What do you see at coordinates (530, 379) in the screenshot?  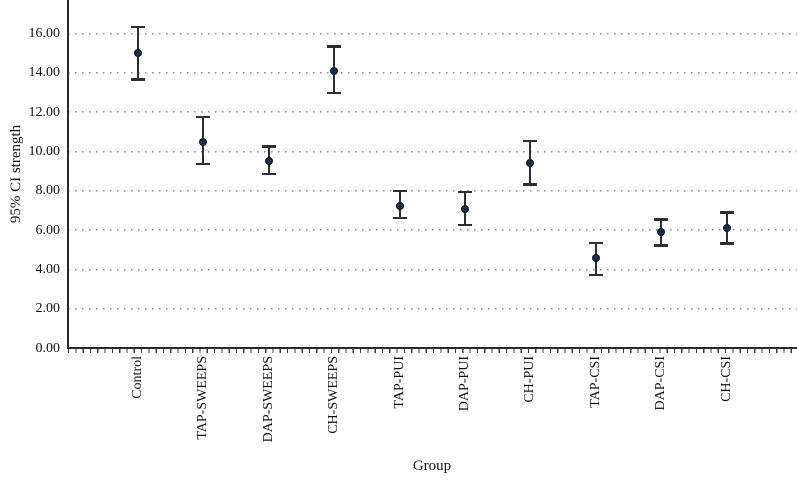 I see `x-tick-label: CH-PUI` at bounding box center [530, 379].